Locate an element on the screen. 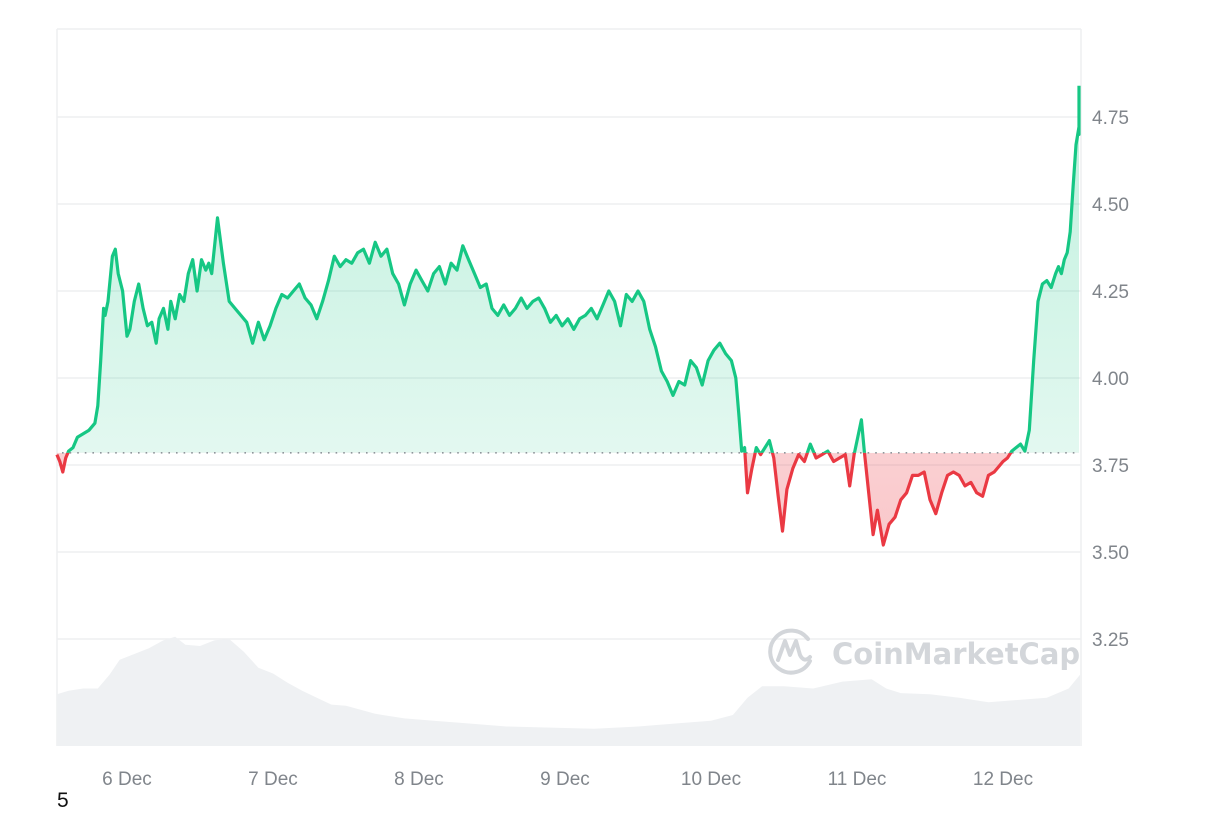  y-tick-label: 4.50 is located at coordinates (1110, 205).